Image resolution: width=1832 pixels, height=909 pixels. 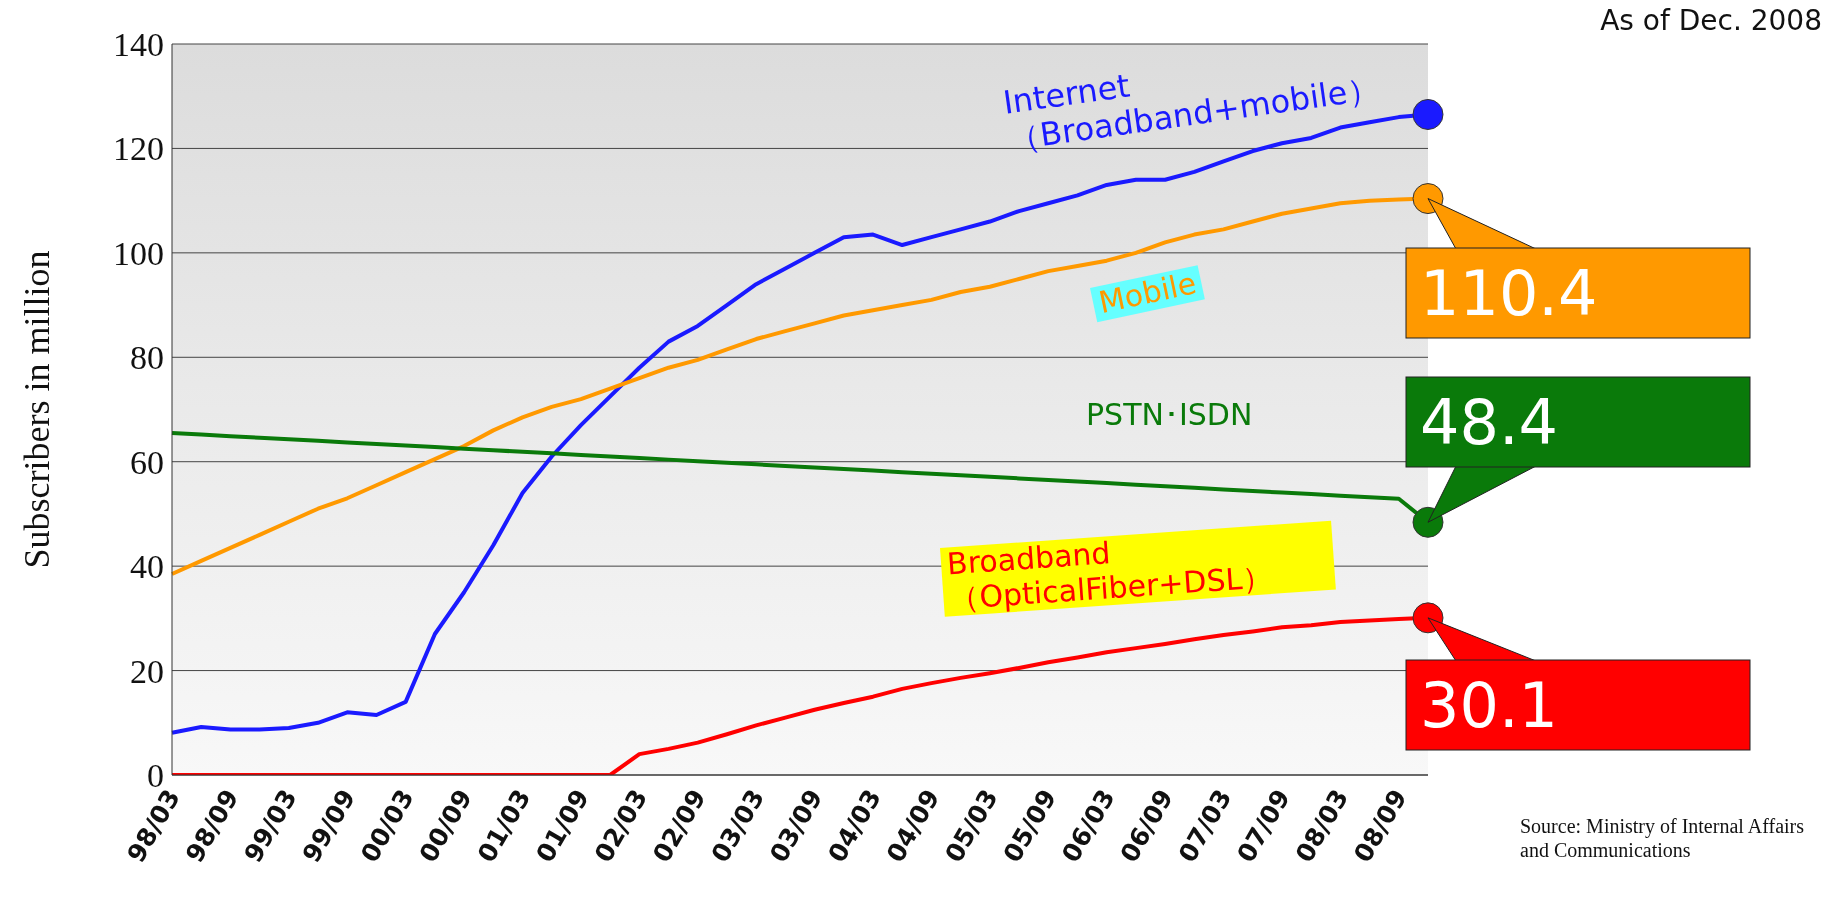 I want to click on y-tick-label: 40, so click(x=147, y=567).